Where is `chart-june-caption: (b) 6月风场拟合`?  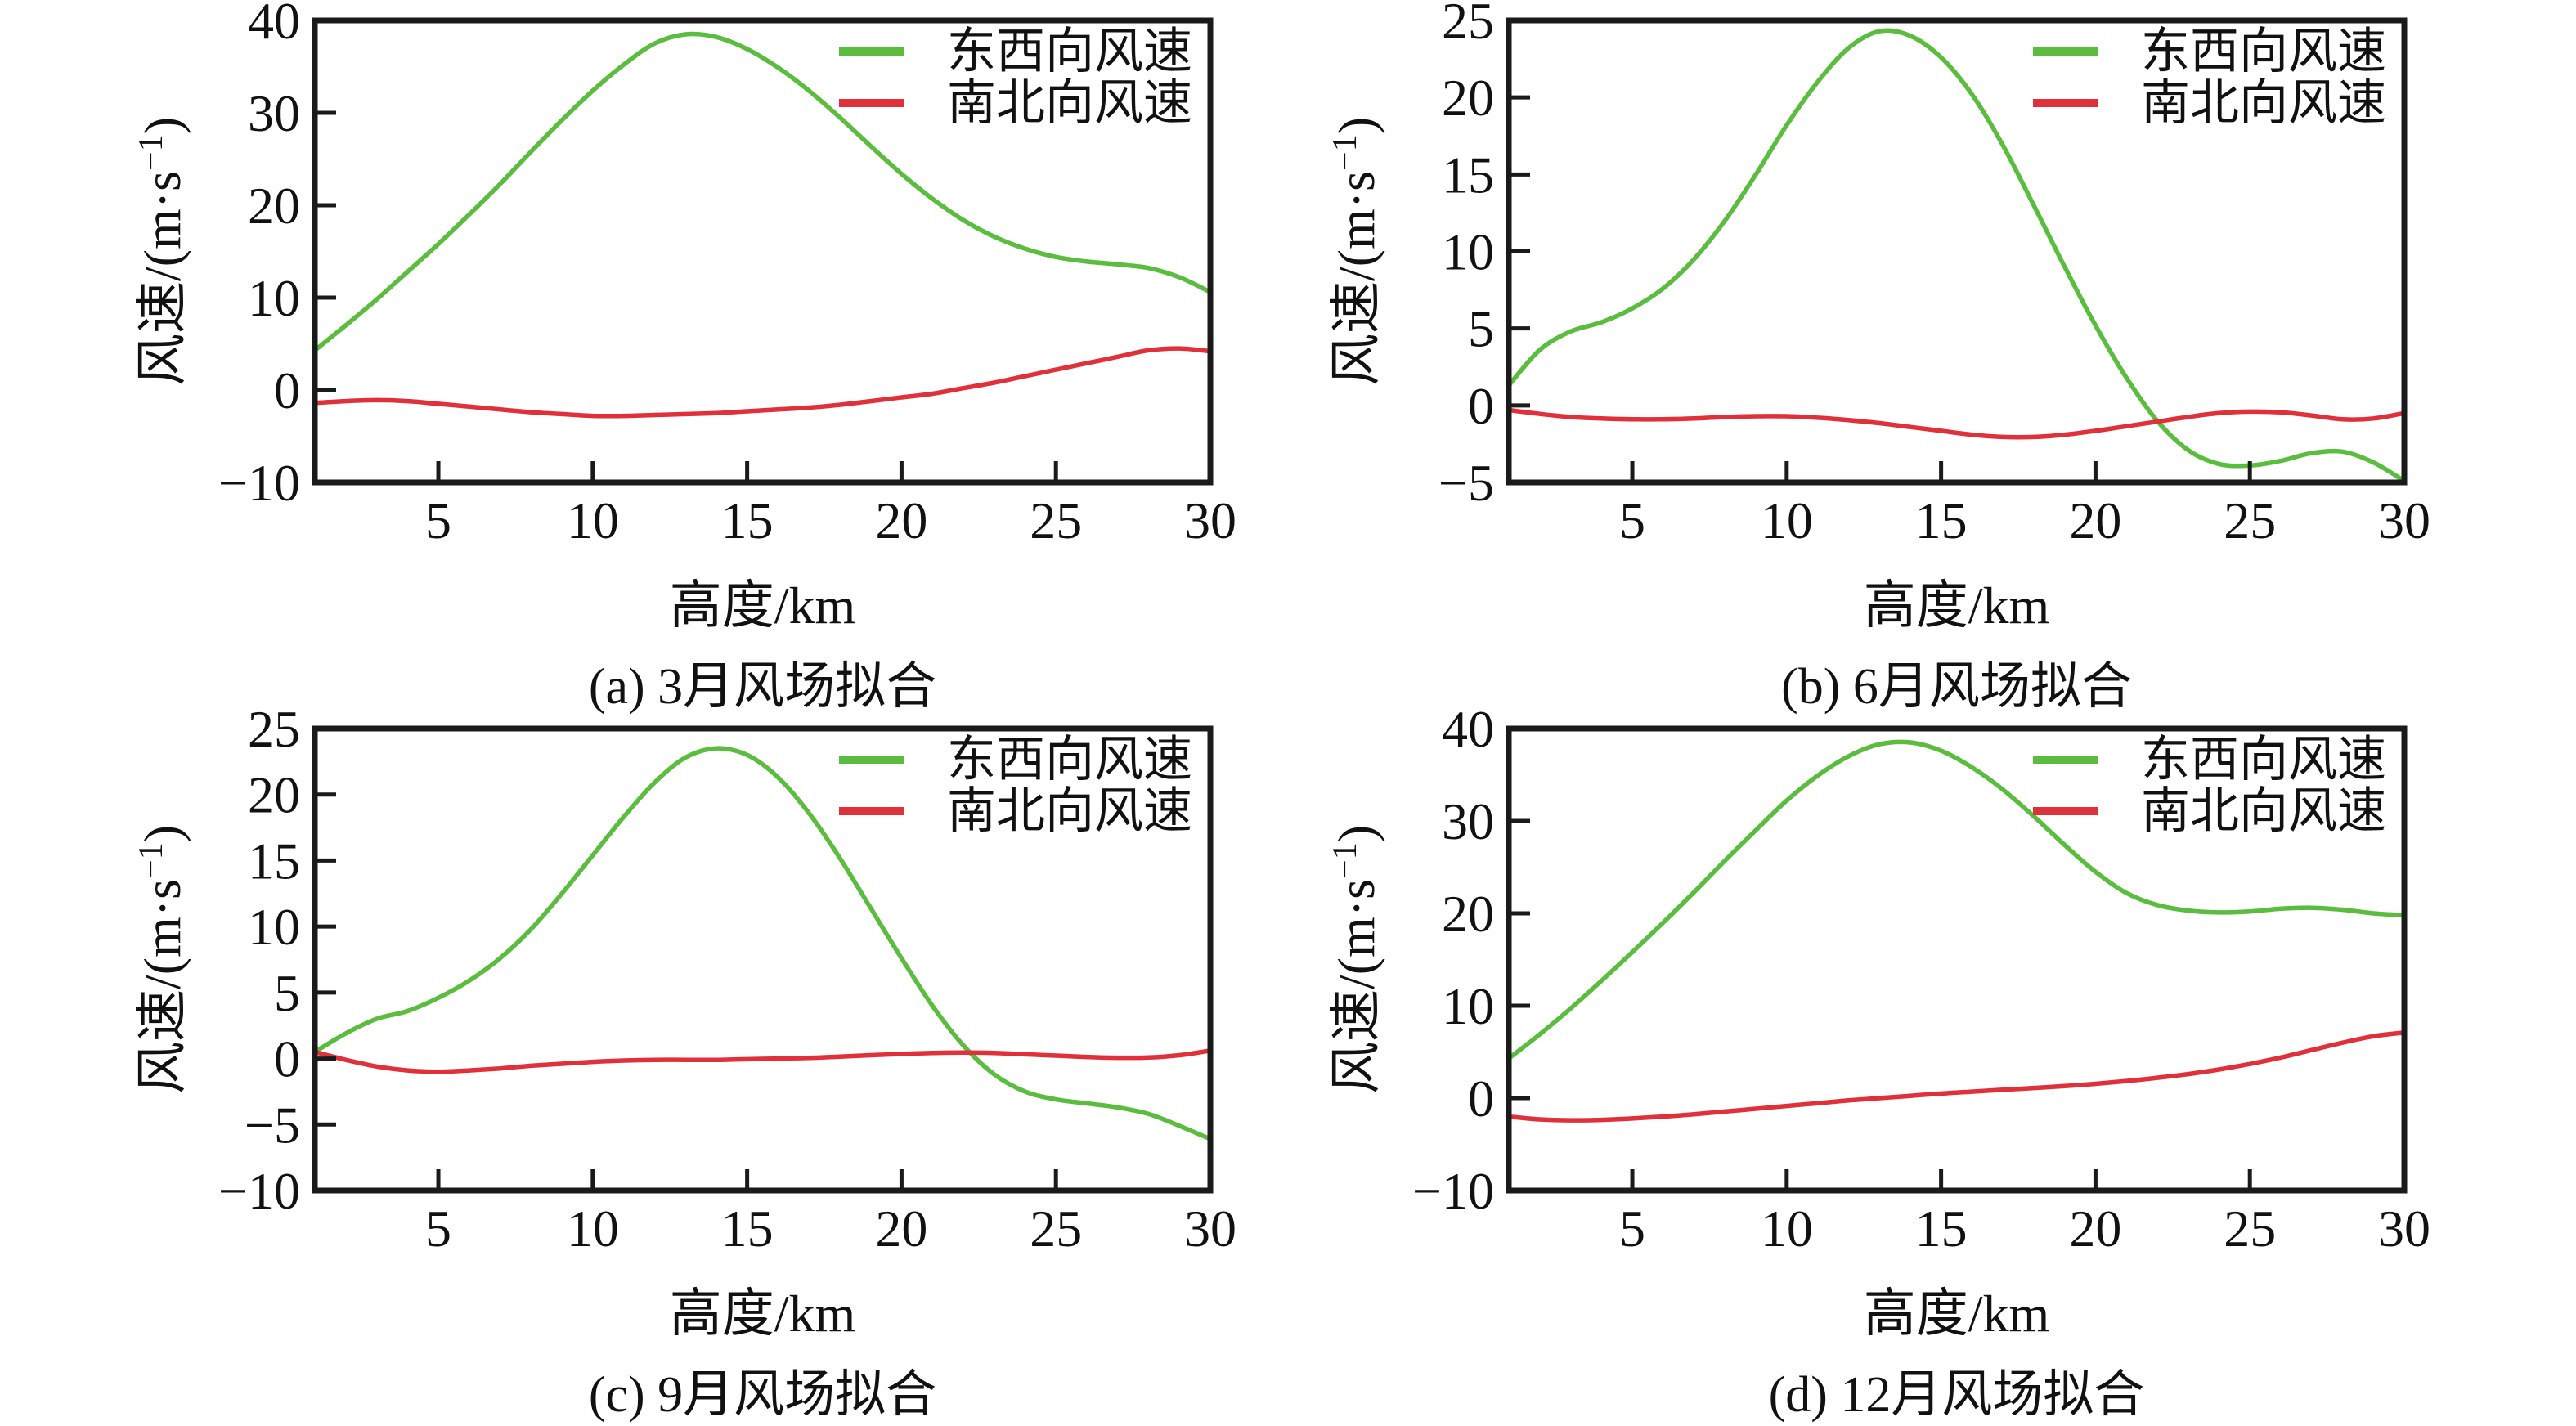
chart-june-caption: (b) 6月风场拟合 is located at coordinates (1957, 687).